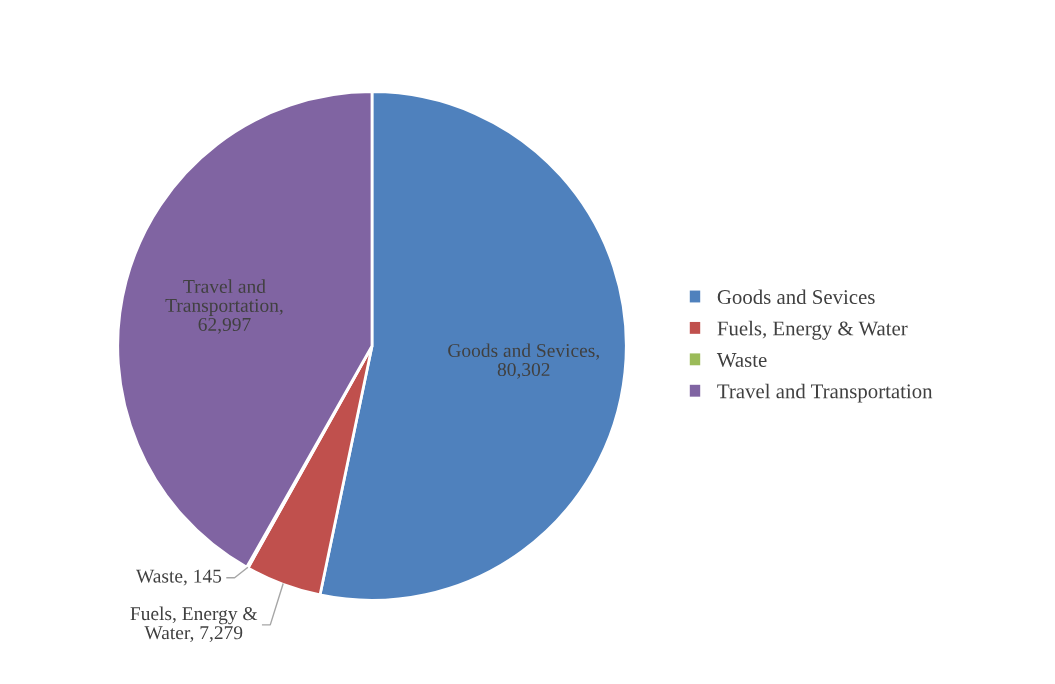 This screenshot has height=684, width=1055. What do you see at coordinates (194, 624) in the screenshot?
I see `data-label: Fuels, Energy & Water, 7,279` at bounding box center [194, 624].